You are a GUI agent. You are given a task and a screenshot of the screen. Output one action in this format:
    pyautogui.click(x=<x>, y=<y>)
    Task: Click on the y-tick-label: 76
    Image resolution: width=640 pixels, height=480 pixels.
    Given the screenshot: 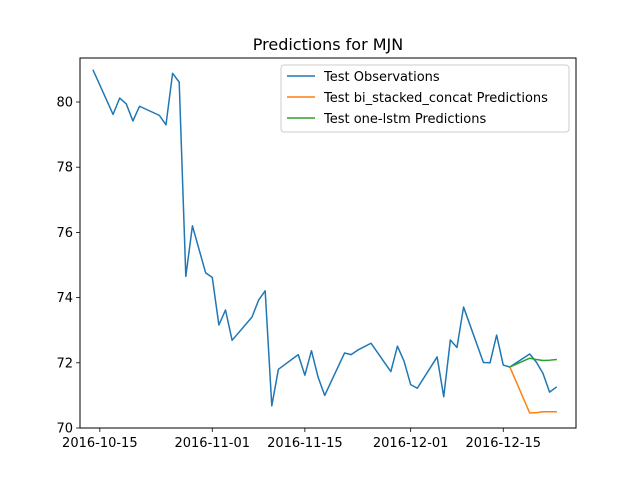 What is the action you would take?
    pyautogui.click(x=64, y=233)
    